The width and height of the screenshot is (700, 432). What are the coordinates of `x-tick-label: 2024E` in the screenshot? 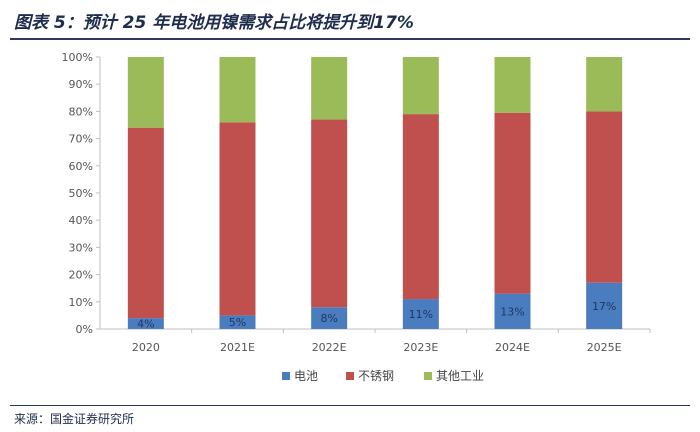 It's located at (512, 347).